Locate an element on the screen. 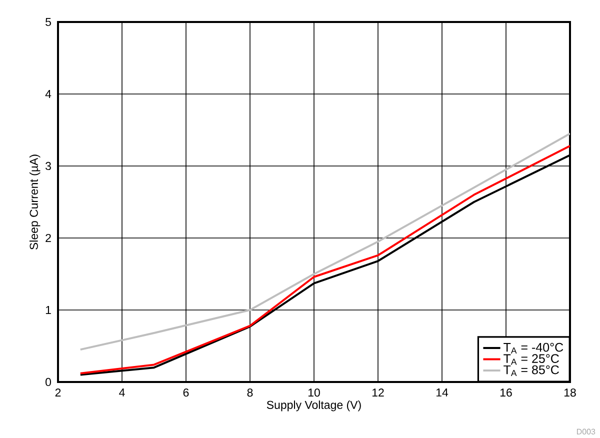  x-tick-label: 12 is located at coordinates (378, 392).